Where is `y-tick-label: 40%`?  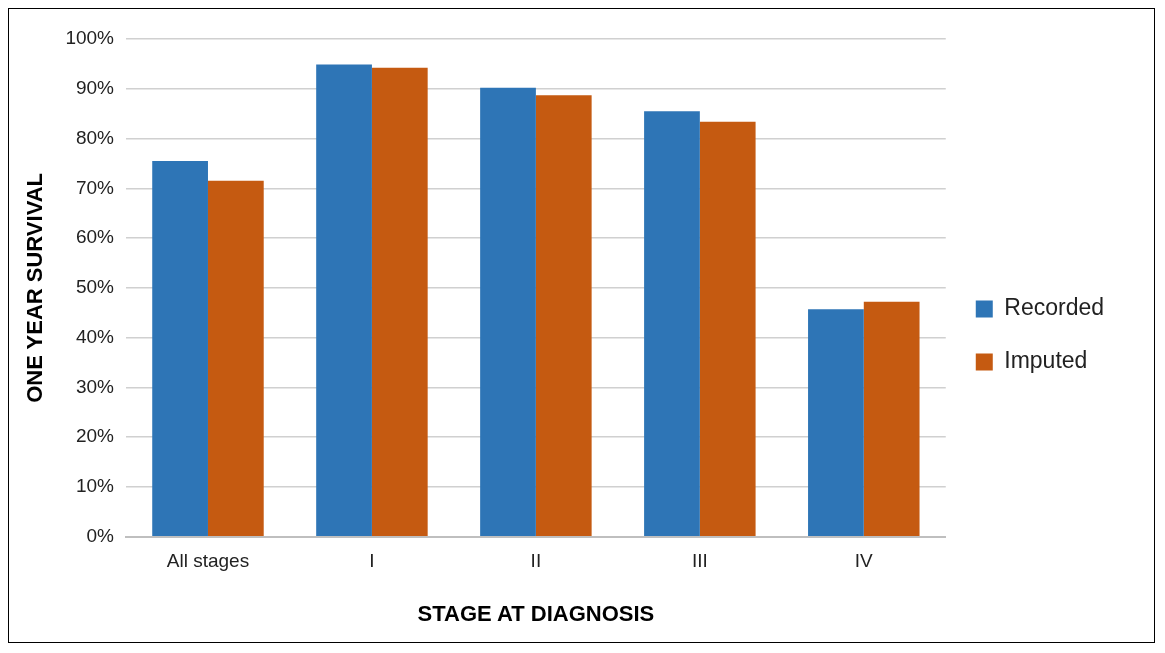 y-tick-label: 40% is located at coordinates (95, 336).